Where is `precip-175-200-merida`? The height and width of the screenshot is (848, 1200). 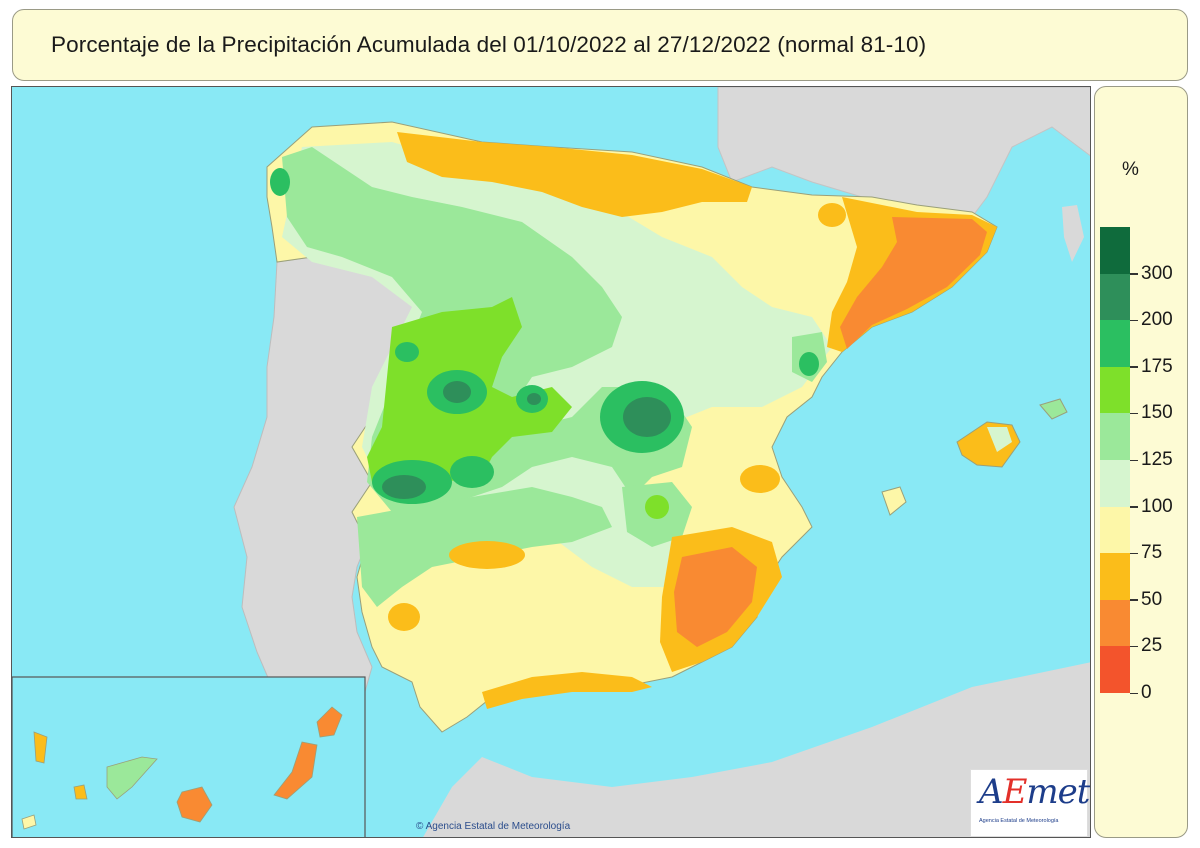
precip-175-200-merida is located at coordinates (472, 472).